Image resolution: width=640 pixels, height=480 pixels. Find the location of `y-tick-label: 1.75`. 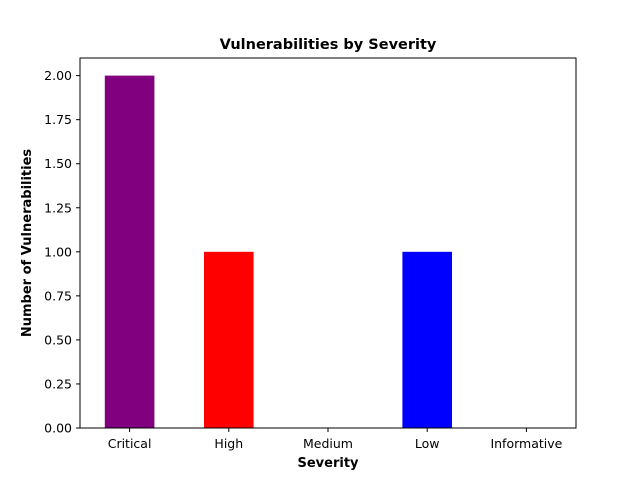

y-tick-label: 1.75 is located at coordinates (58, 119).